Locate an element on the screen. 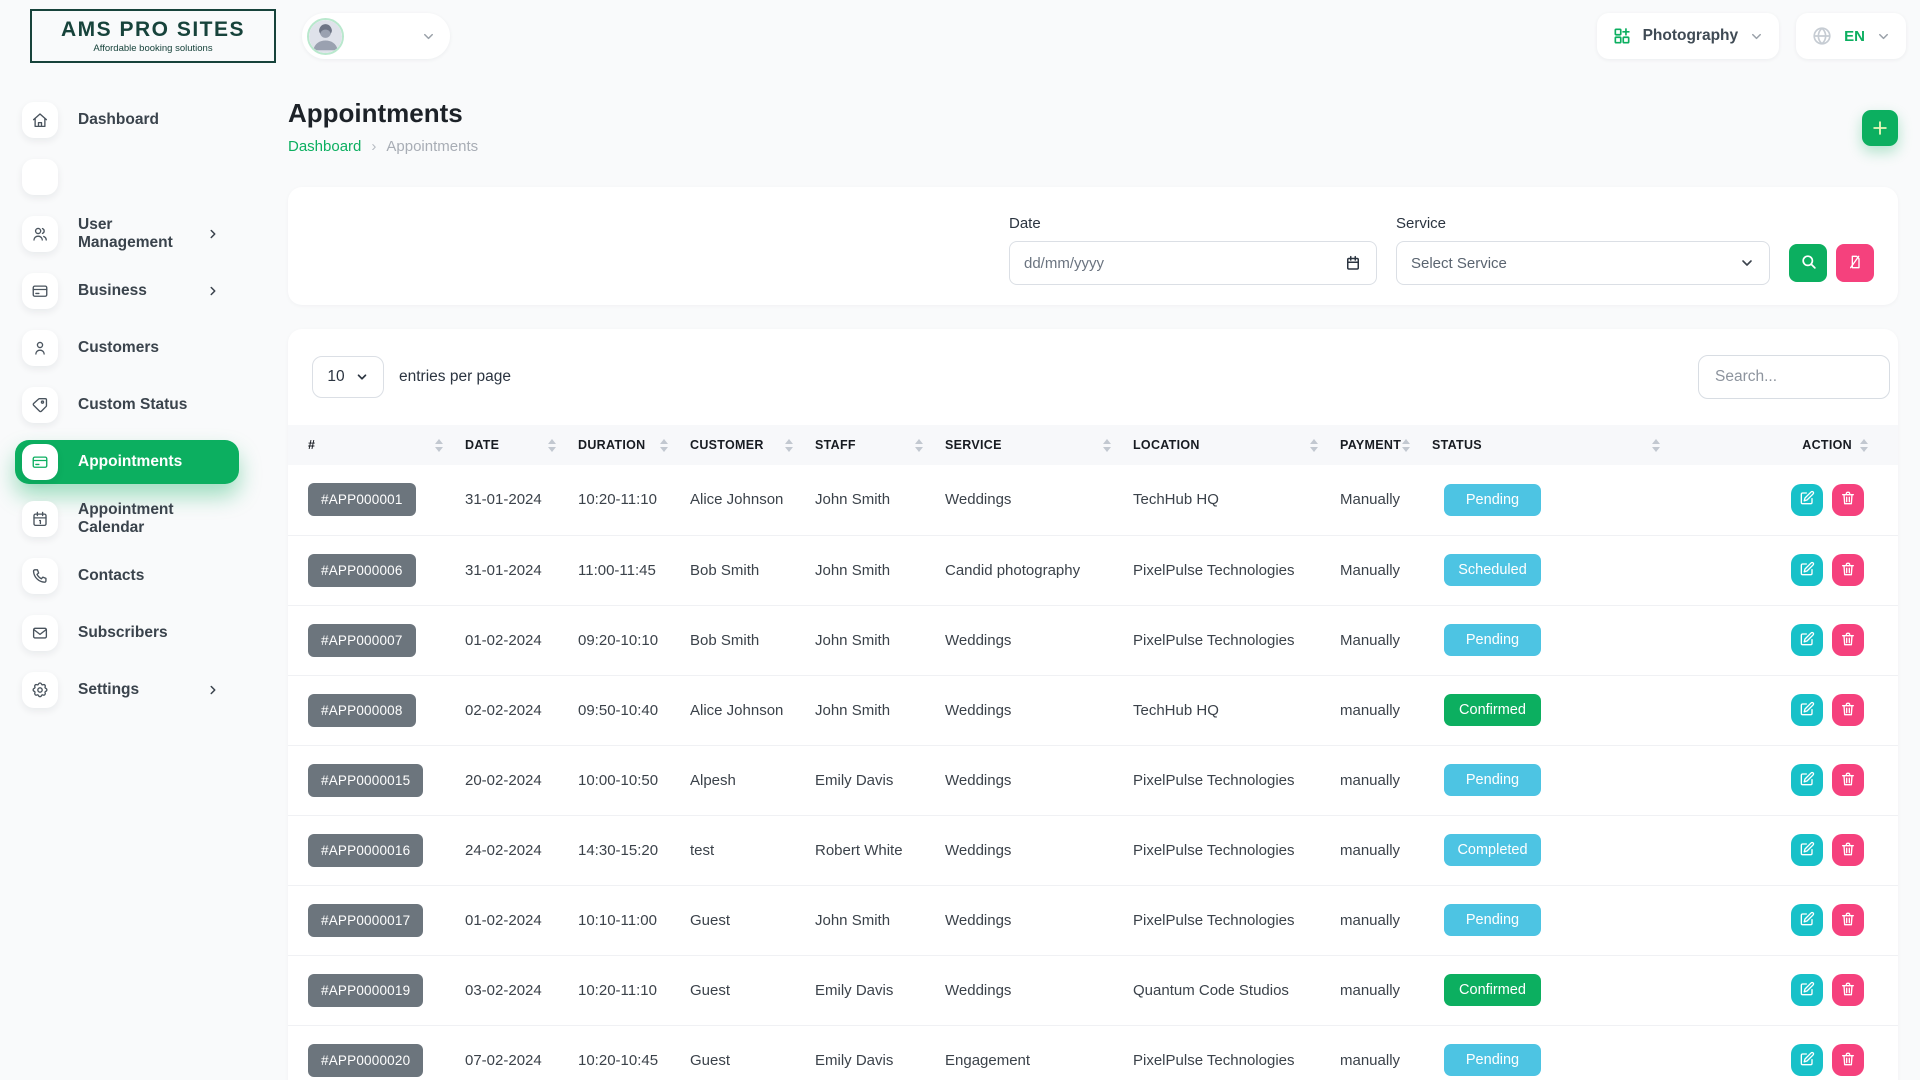 The image size is (1920, 1080). cell-id: #APP000008 is located at coordinates (376, 709).